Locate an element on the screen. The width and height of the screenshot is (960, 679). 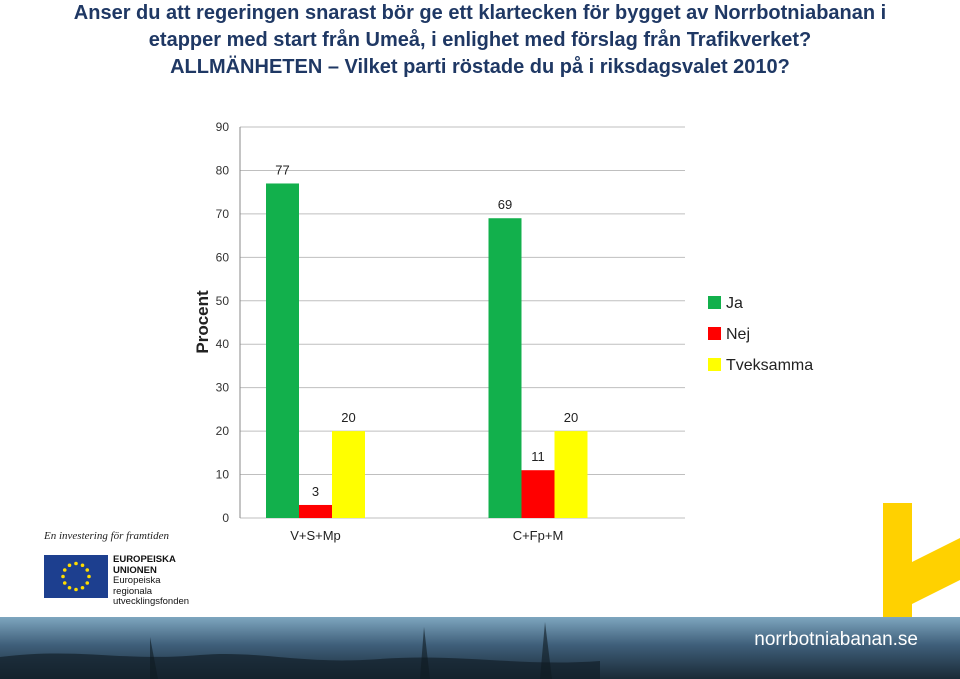
eu-flag-icon is located at coordinates (76, 576).